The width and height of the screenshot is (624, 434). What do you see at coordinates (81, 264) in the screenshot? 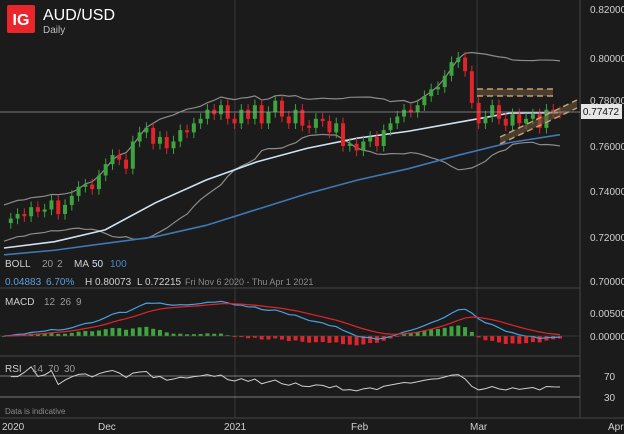
I see `ma-label: MA` at bounding box center [81, 264].